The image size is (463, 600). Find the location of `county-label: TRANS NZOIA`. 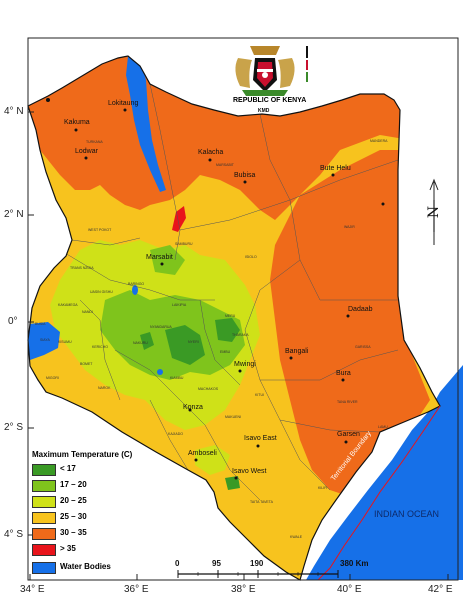

county-label: TRANS NZOIA is located at coordinates (82, 268).